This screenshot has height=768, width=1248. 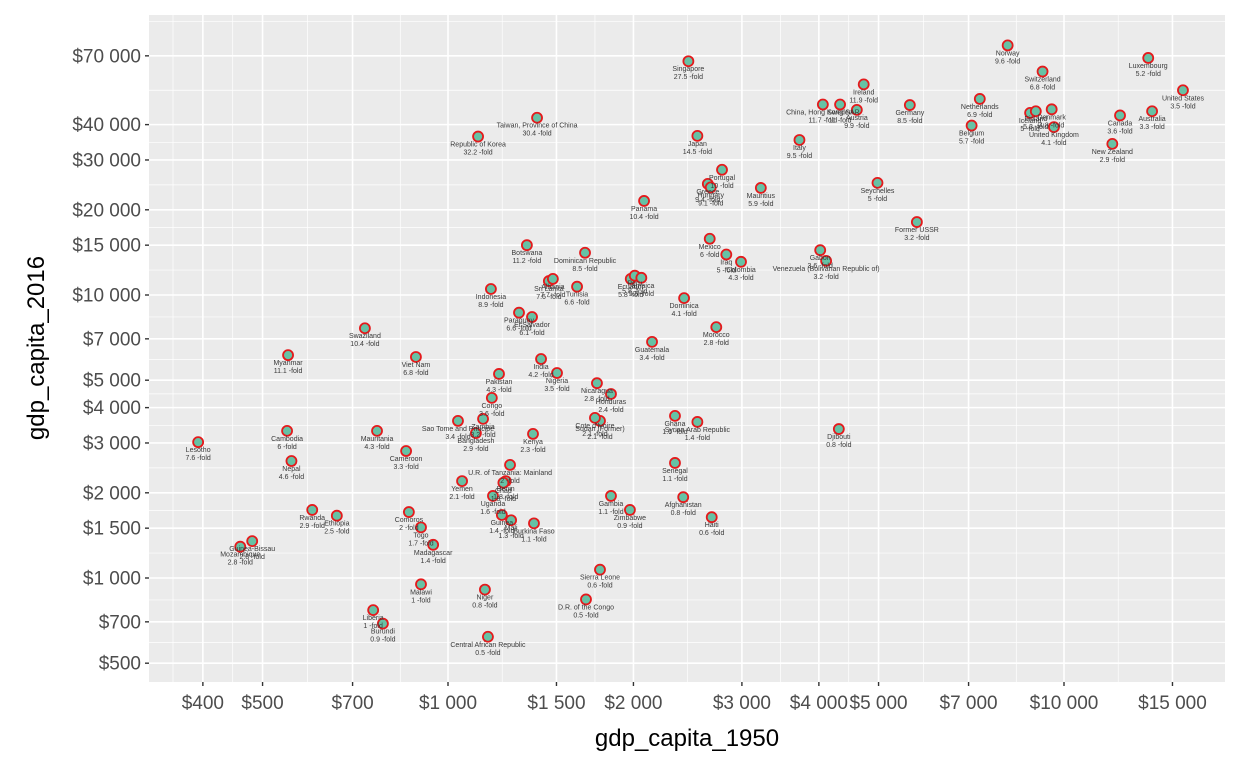 I want to click on point-label-fold: 6.1 -fold, so click(x=531, y=333).